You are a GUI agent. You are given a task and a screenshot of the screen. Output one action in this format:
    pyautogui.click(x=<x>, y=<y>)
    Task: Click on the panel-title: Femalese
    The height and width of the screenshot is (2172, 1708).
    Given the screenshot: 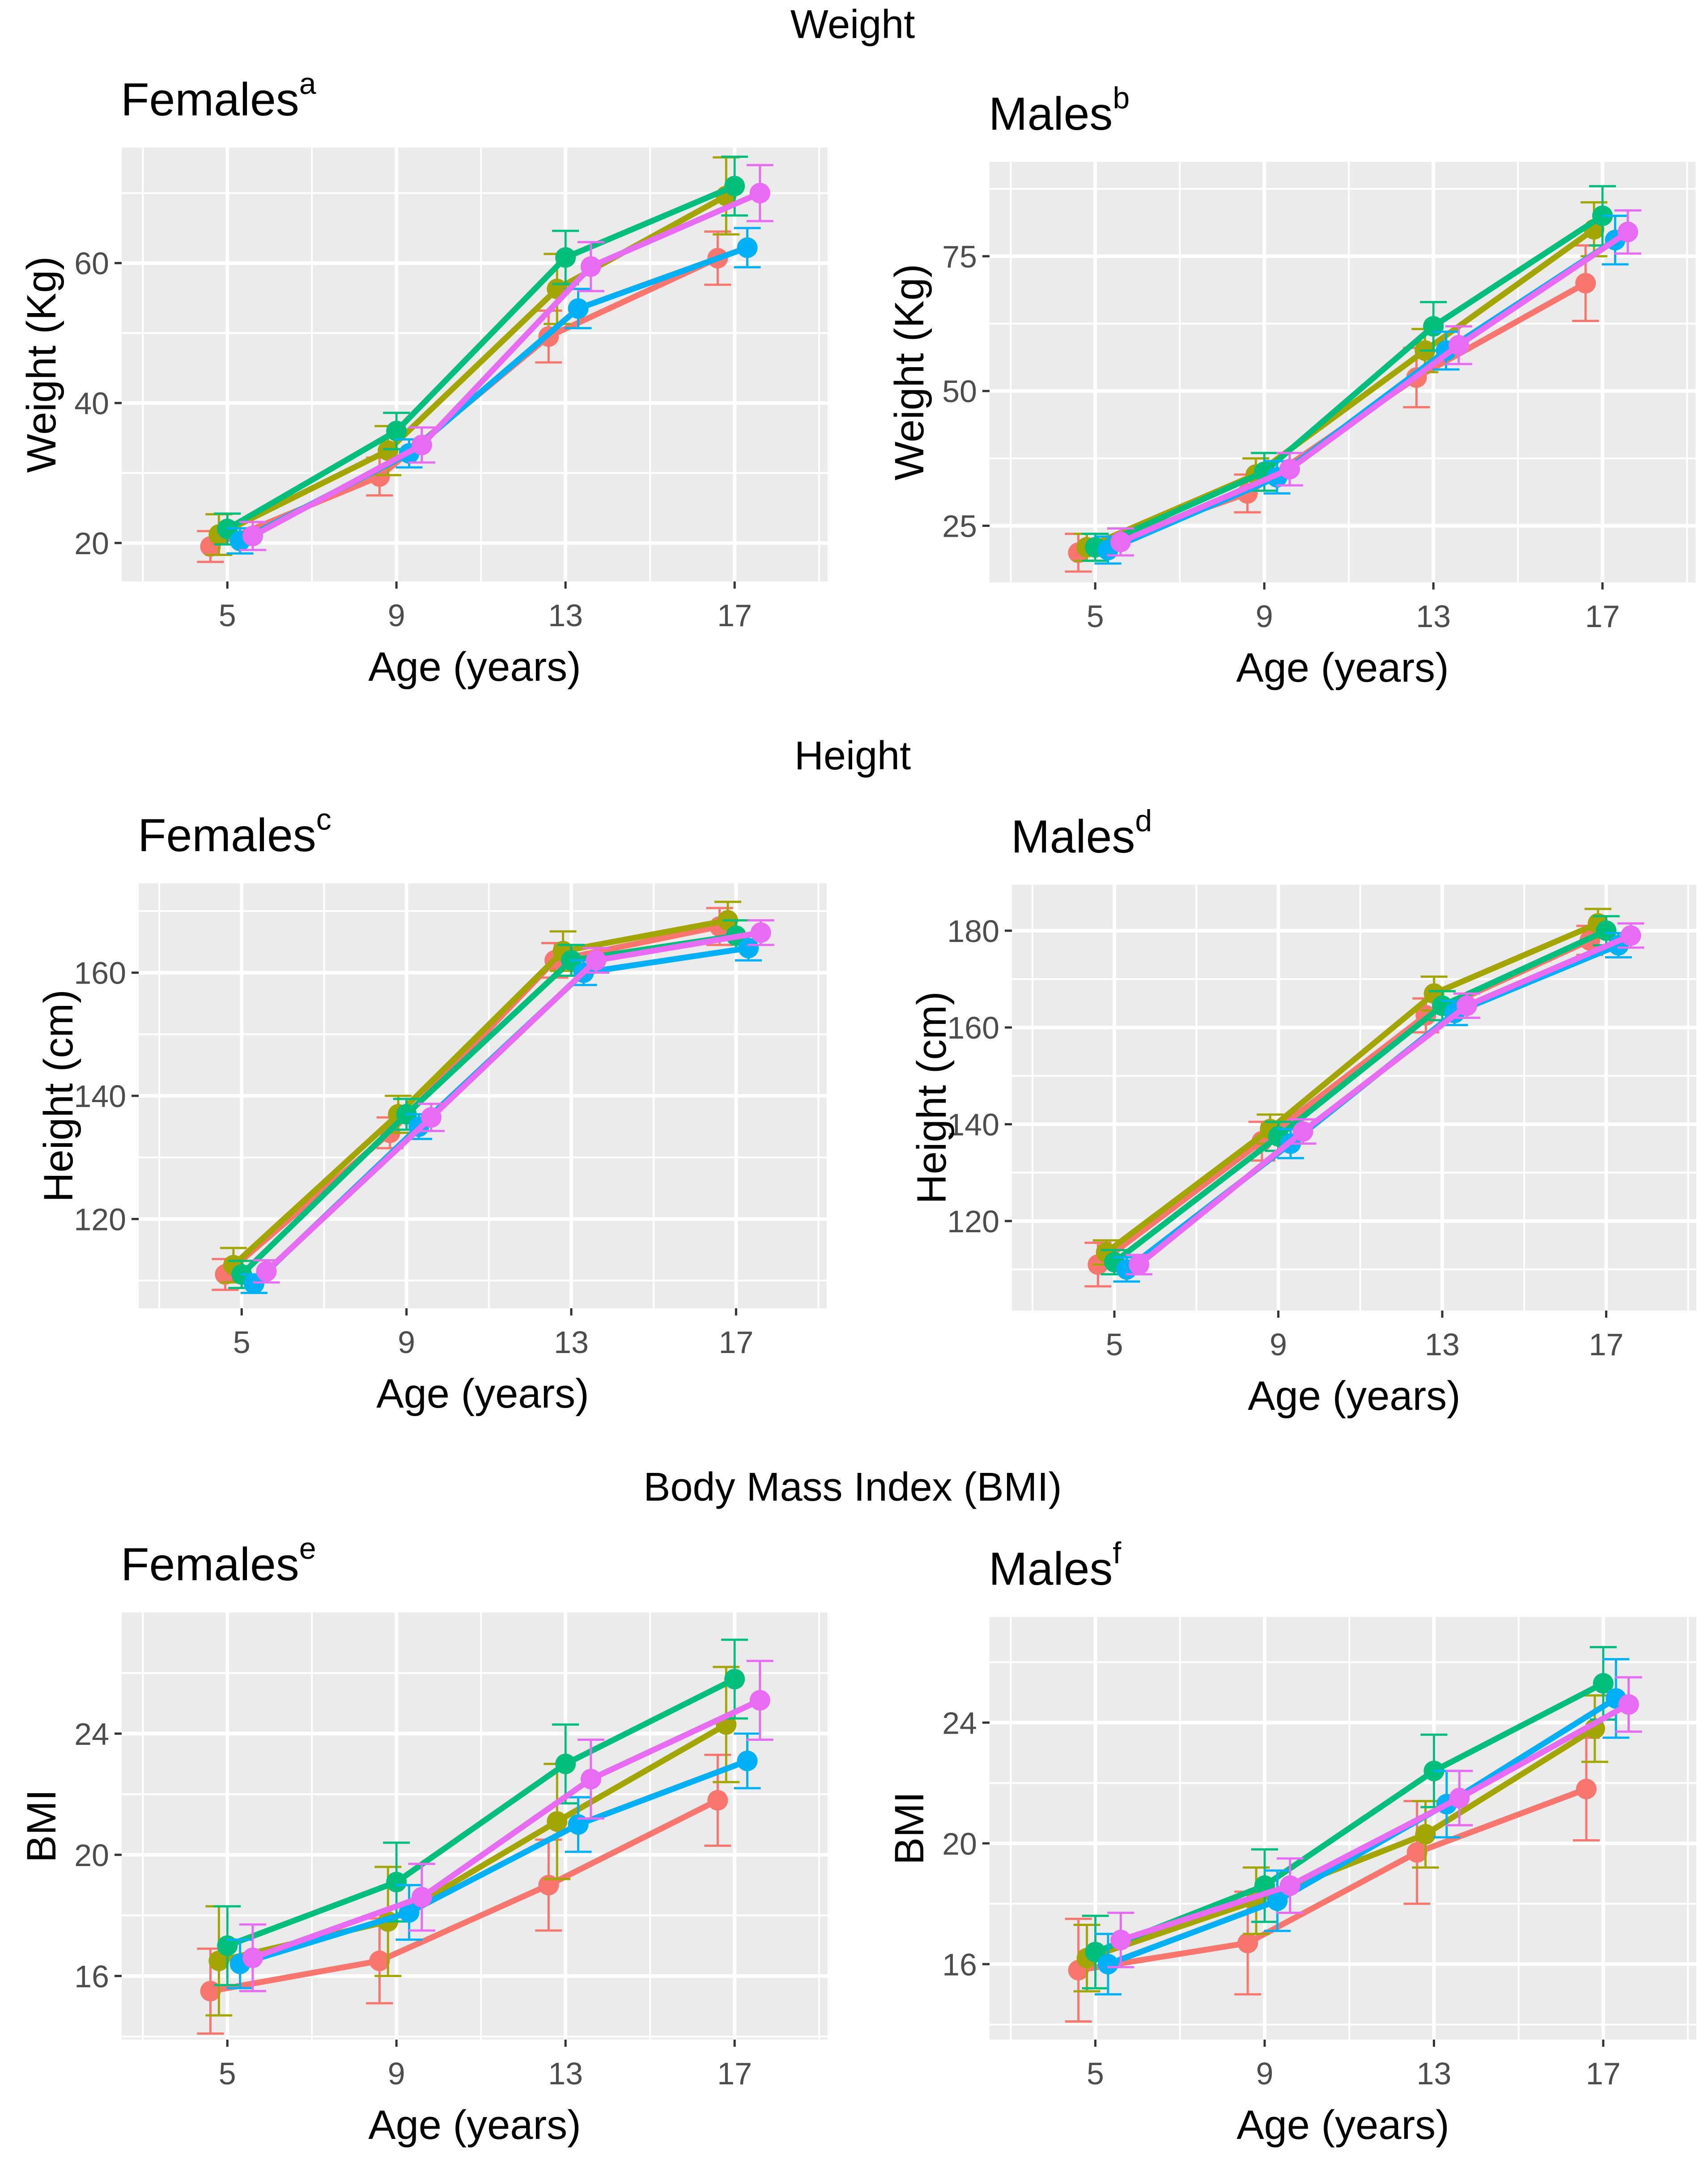 What is the action you would take?
    pyautogui.click(x=218, y=1561)
    